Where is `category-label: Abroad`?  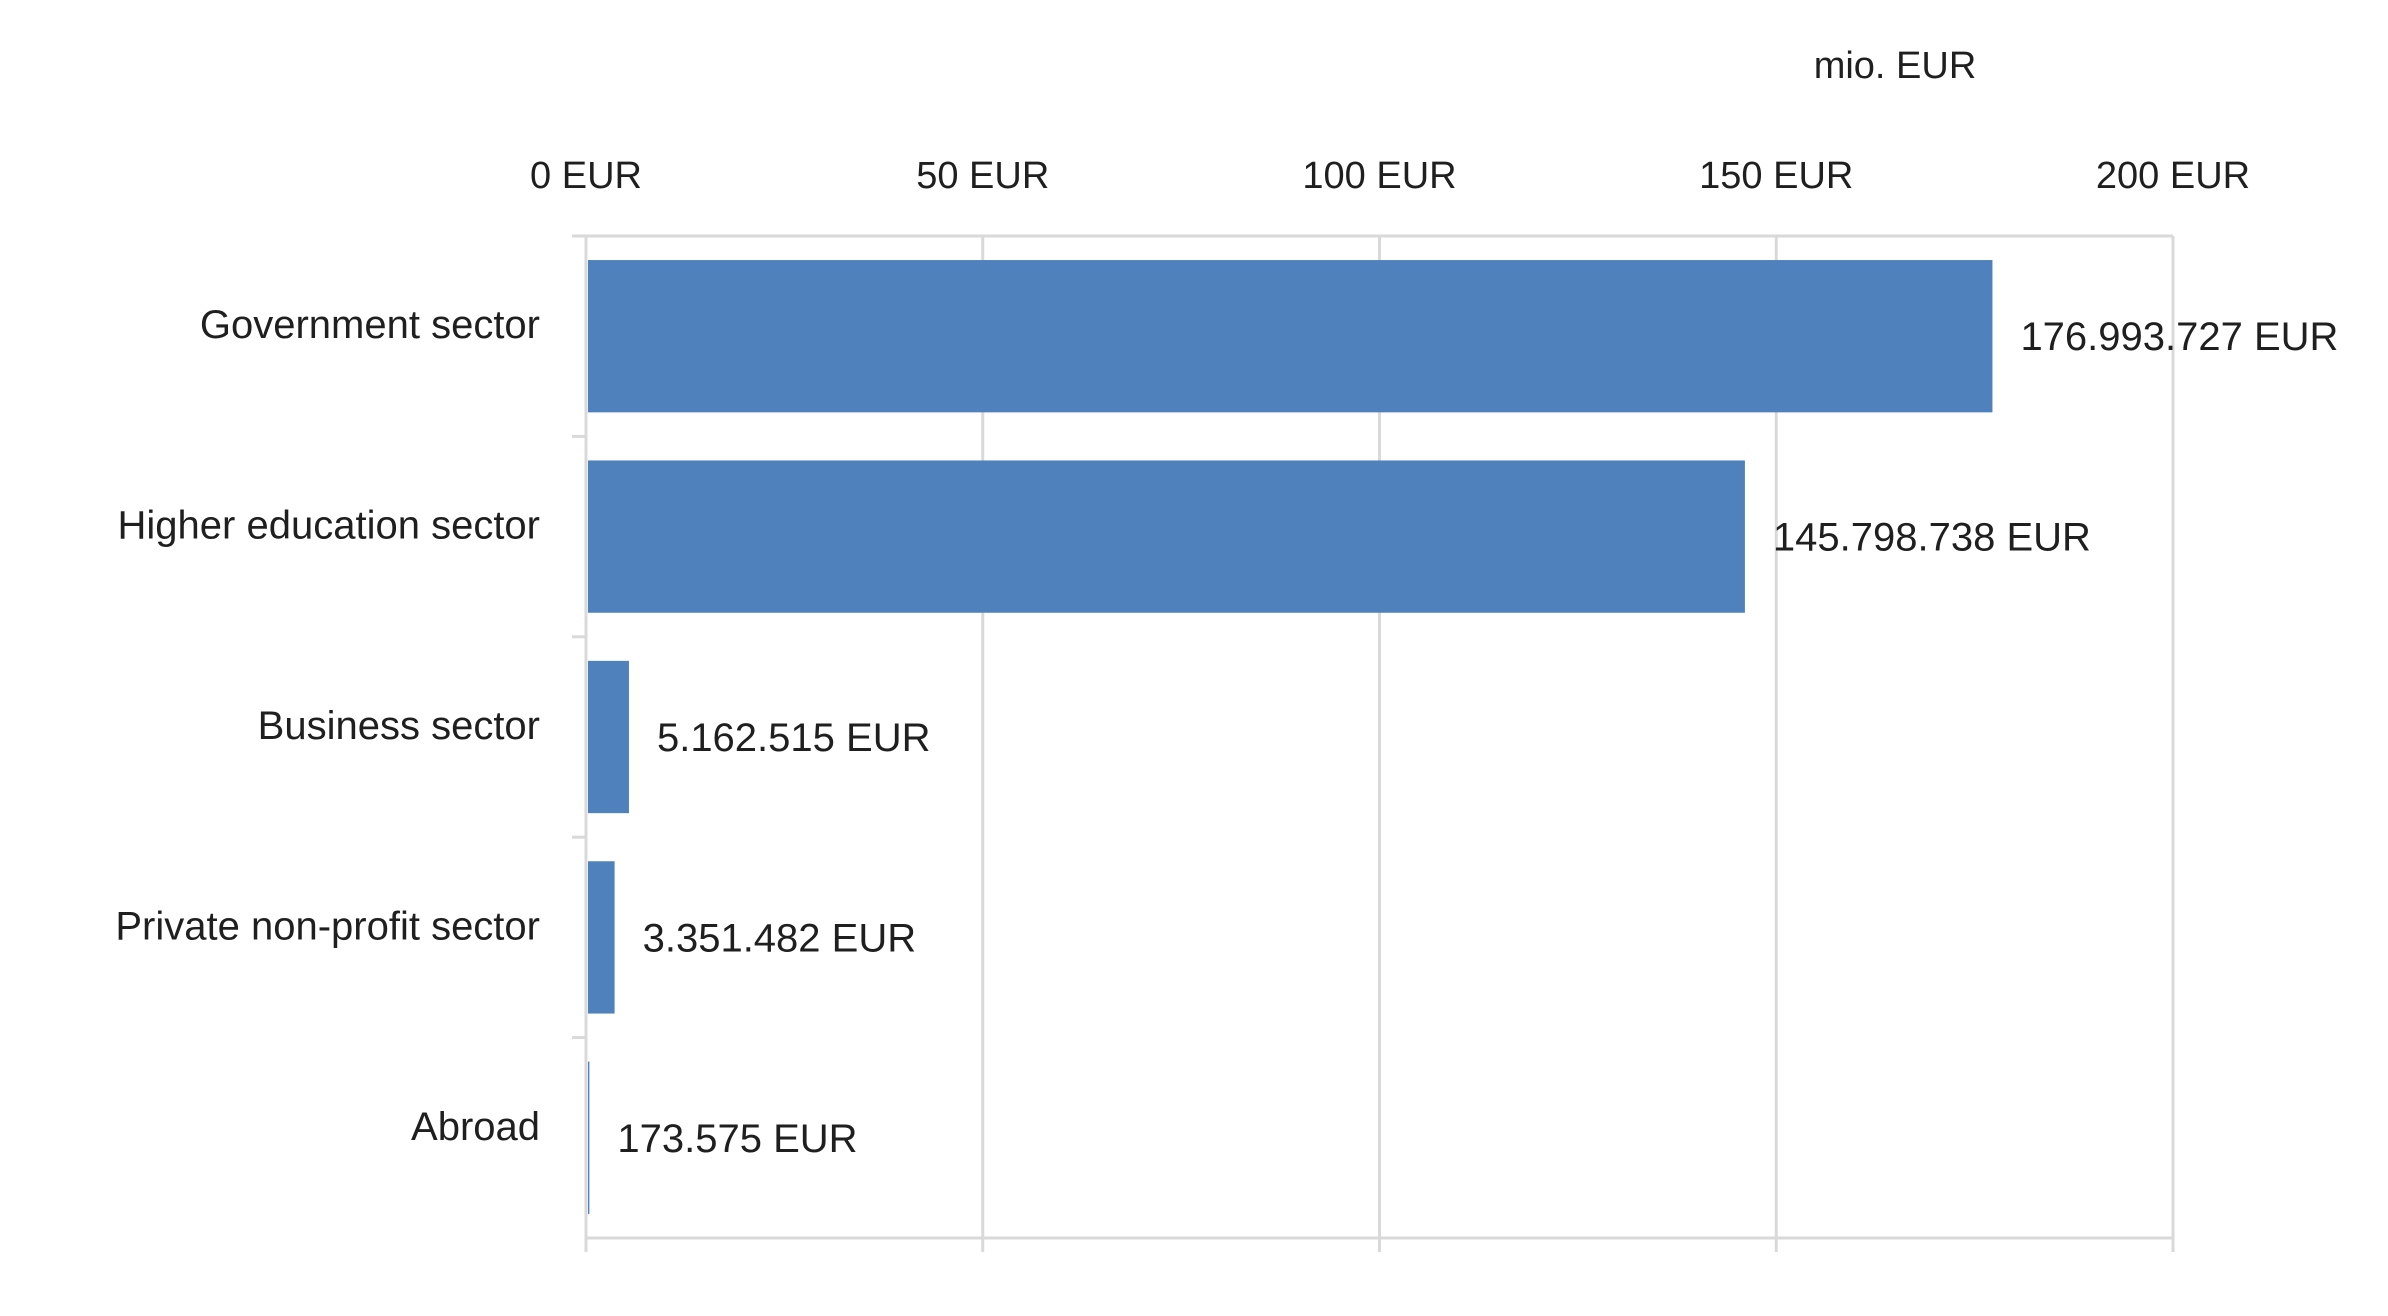
category-label: Abroad is located at coordinates (475, 1127).